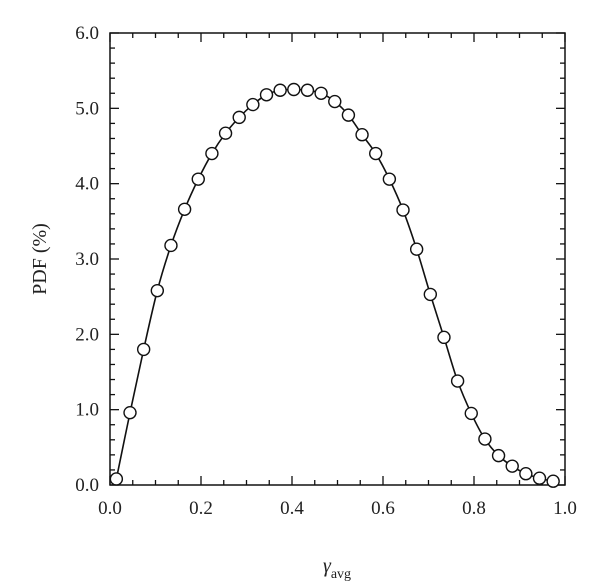 This screenshot has height=587, width=600. Describe the element at coordinates (565, 508) in the screenshot. I see `x-tick-label: 1.0` at that location.